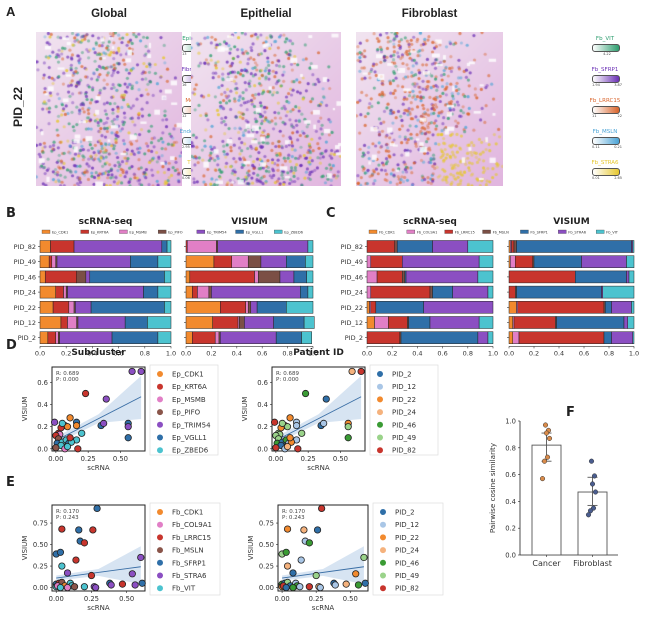 This screenshot has width=650, height=623. I want to click on map-title: Fibroblast, so click(429, 14).